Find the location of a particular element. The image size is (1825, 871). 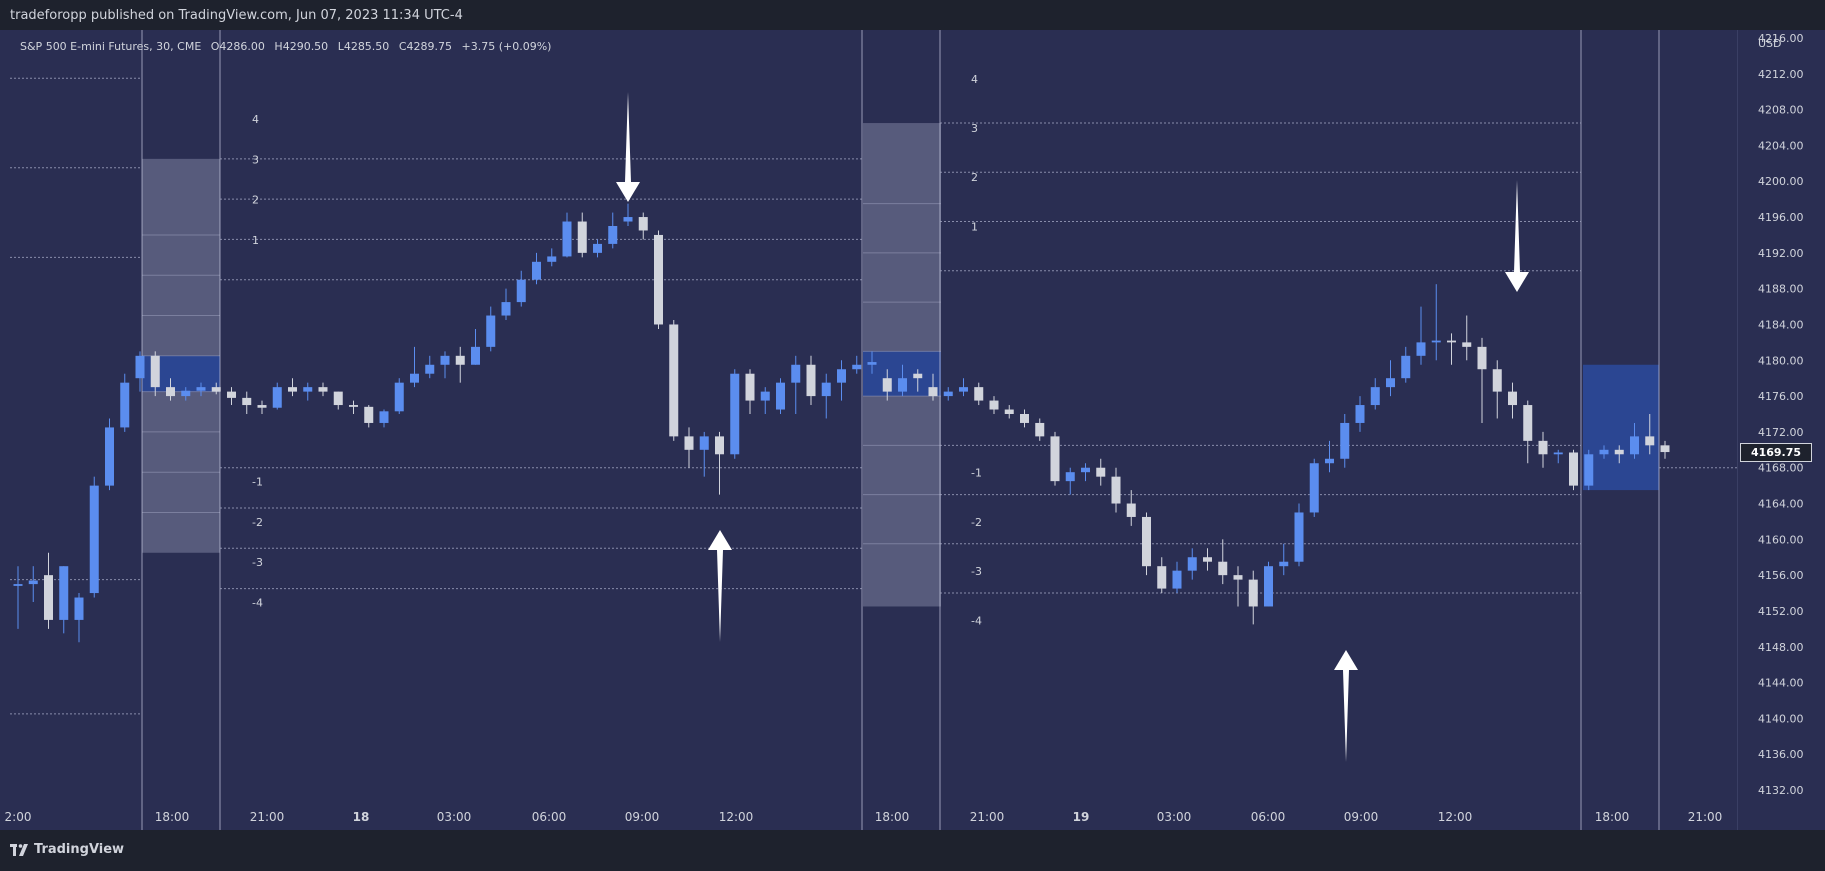

time-tick-label: 09:00 is located at coordinates (642, 817).